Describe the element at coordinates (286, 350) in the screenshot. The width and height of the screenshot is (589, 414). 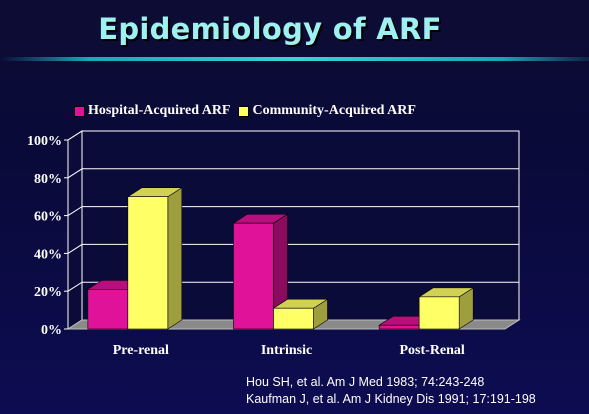
I see `x-category-label: Intrinsic` at that location.